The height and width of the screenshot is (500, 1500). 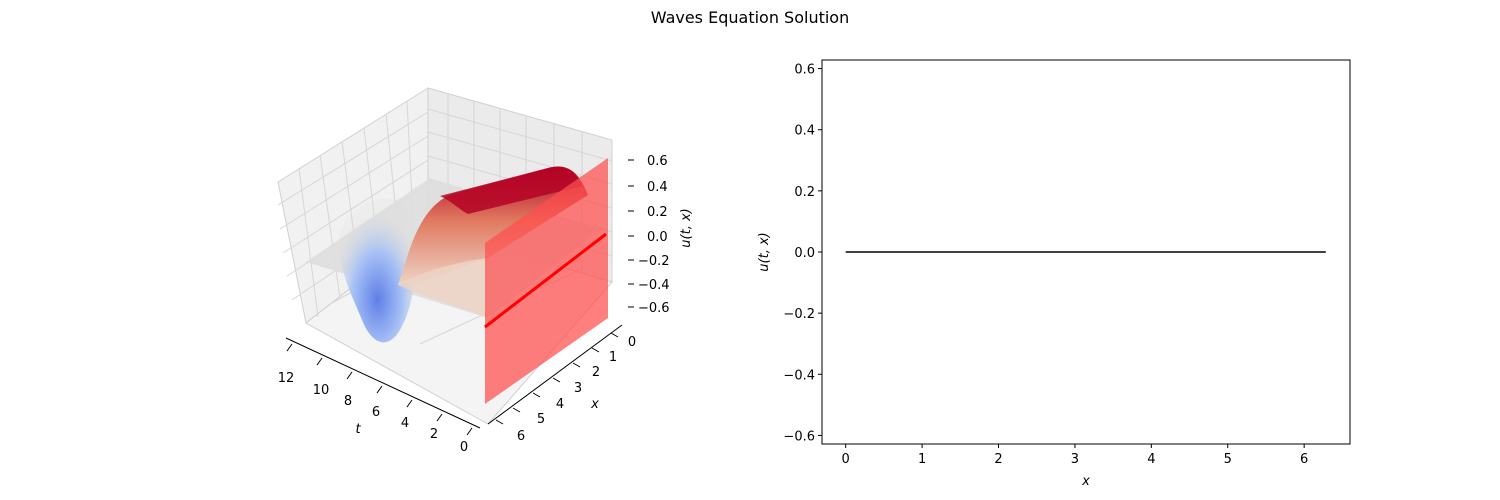 What do you see at coordinates (654, 308) in the screenshot?
I see `z-tick-label: −0.6` at bounding box center [654, 308].